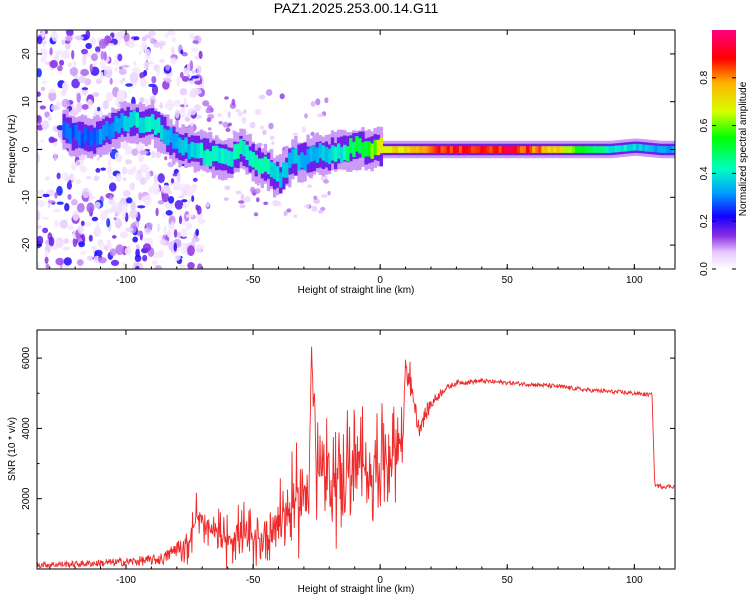 Image resolution: width=750 pixels, height=600 pixels. I want to click on colorbar-label: Normalized spectral amplitude, so click(743, 148).